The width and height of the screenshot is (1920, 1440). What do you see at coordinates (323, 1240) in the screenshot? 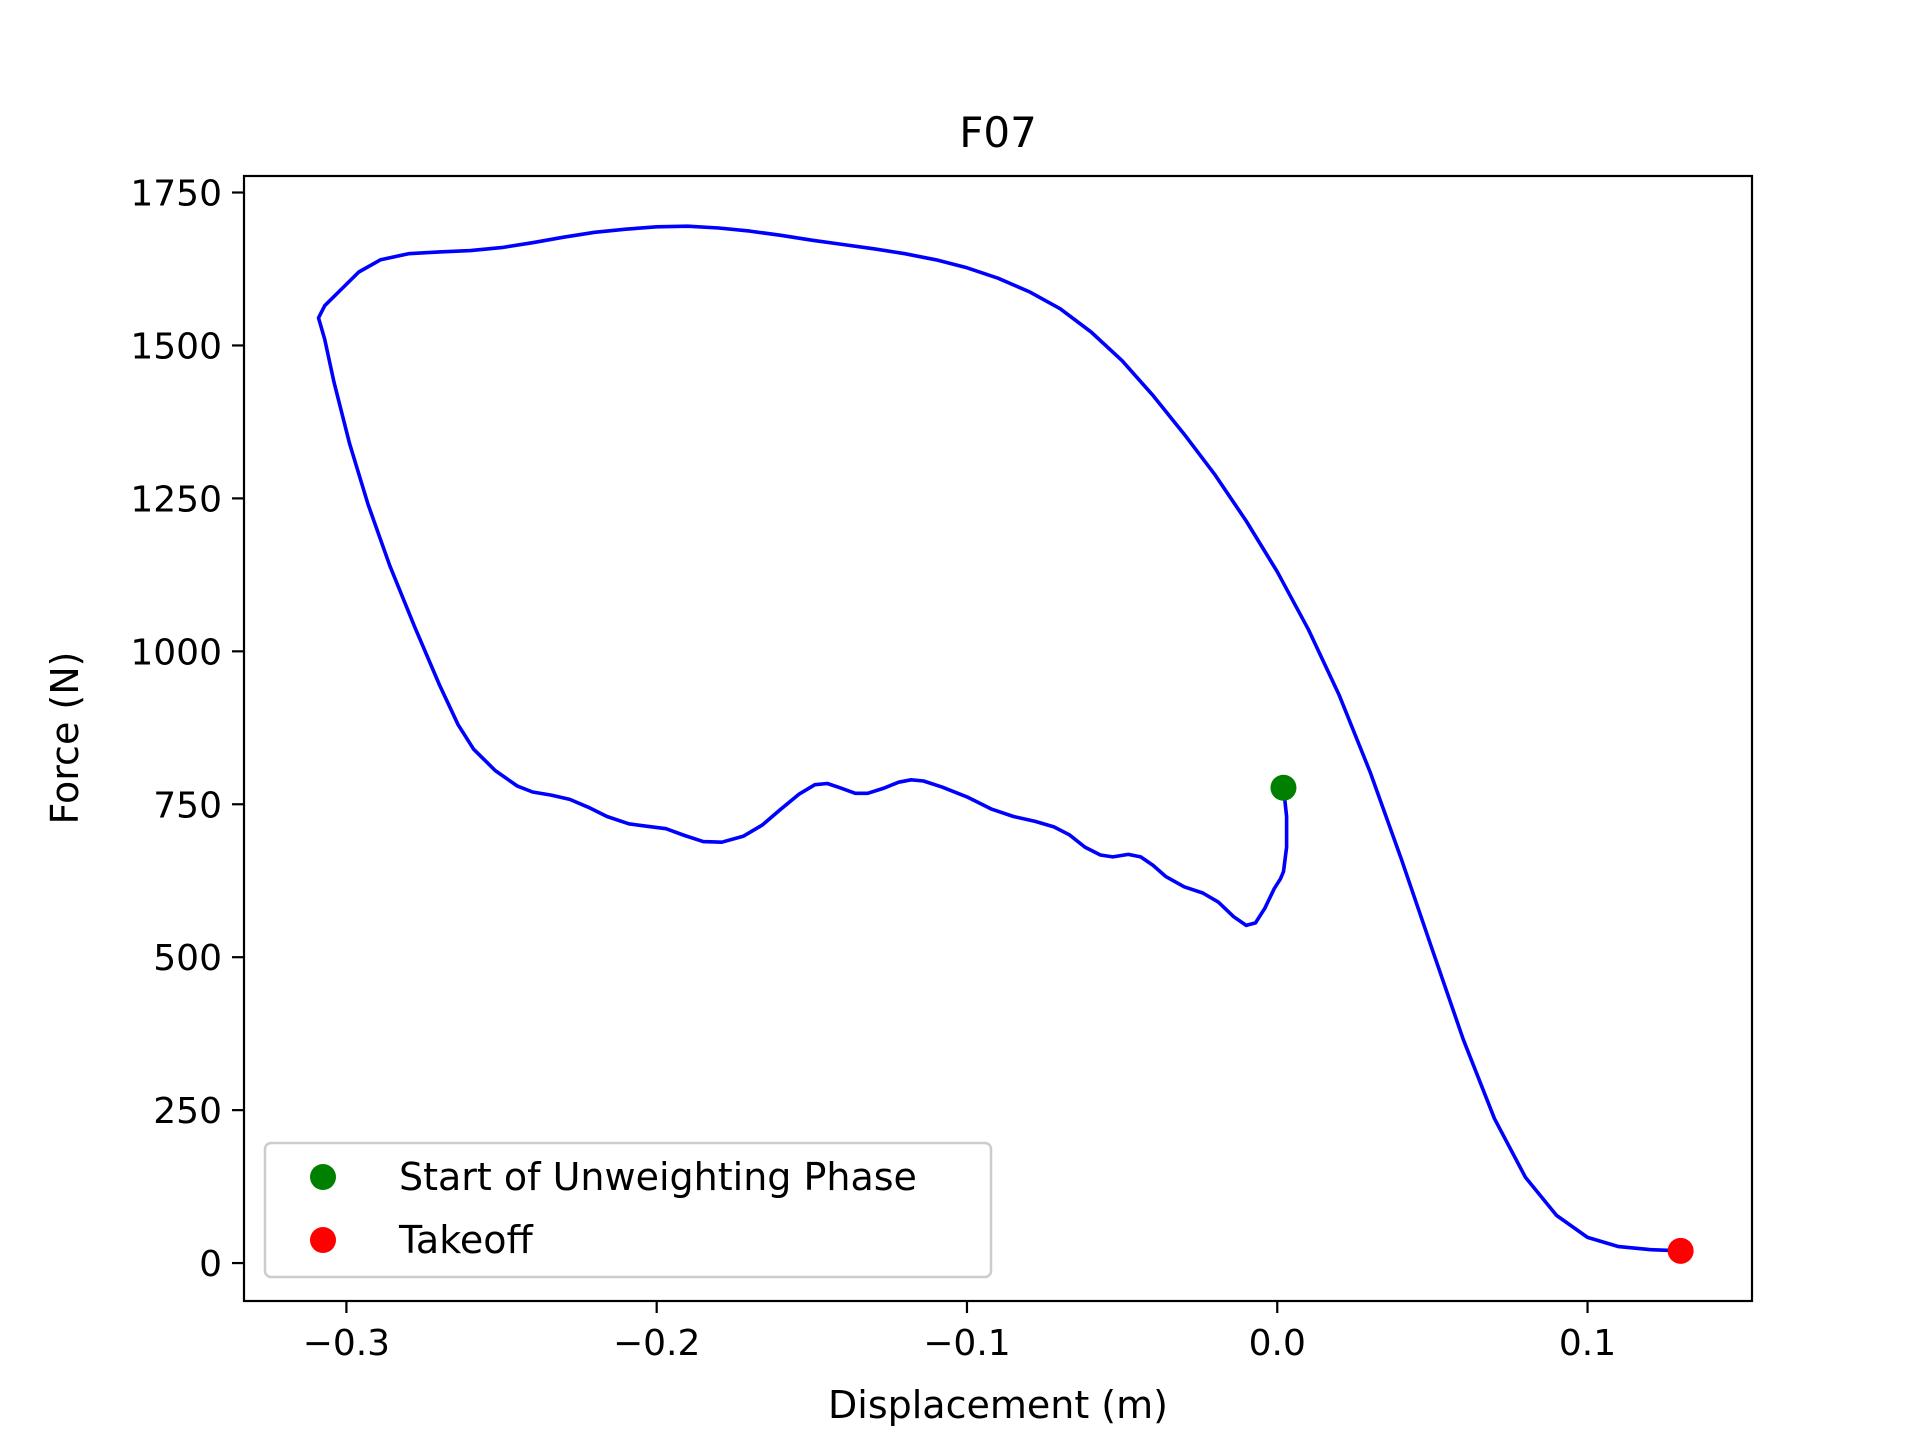
I see `legend-swatch-takeoff` at bounding box center [323, 1240].